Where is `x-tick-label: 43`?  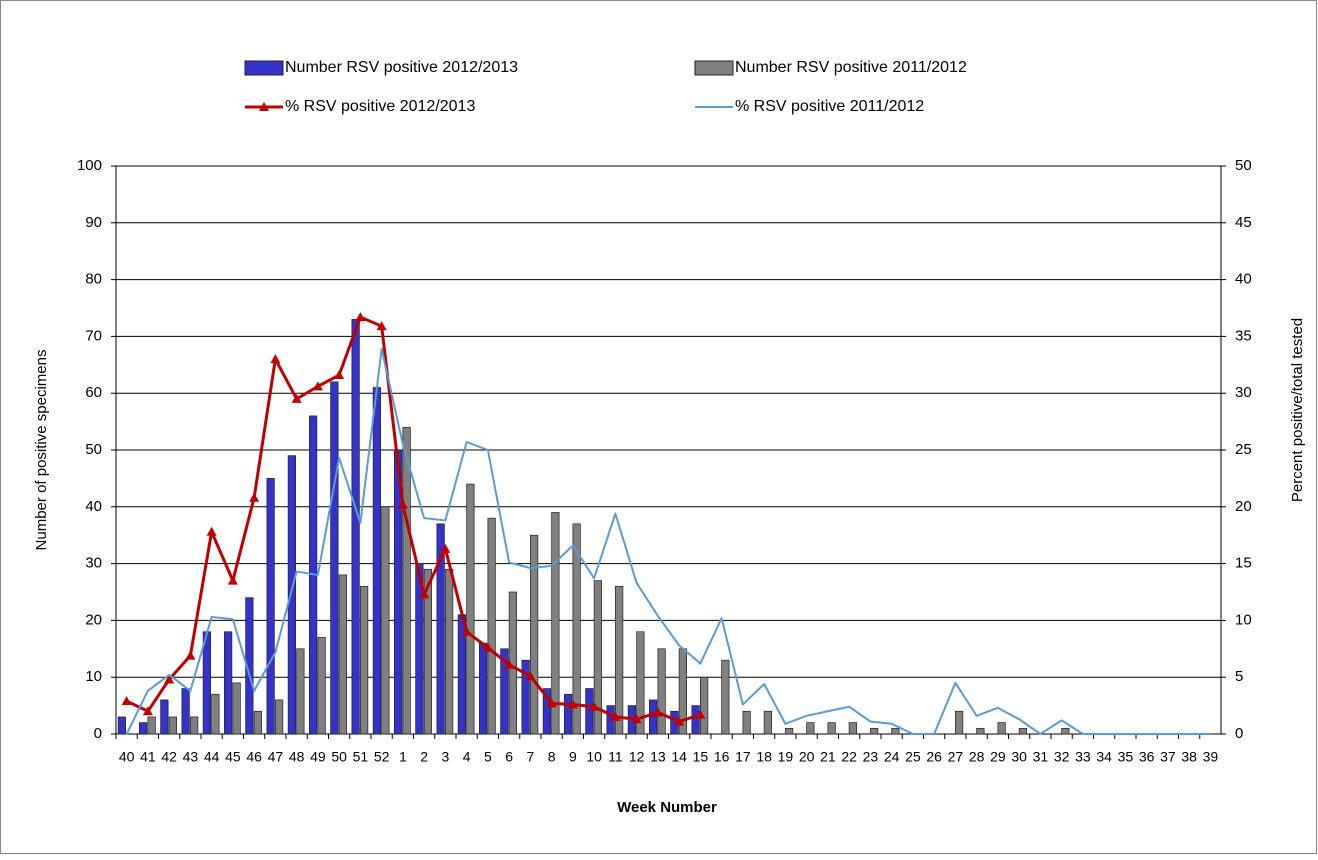
x-tick-label: 43 is located at coordinates (191, 757).